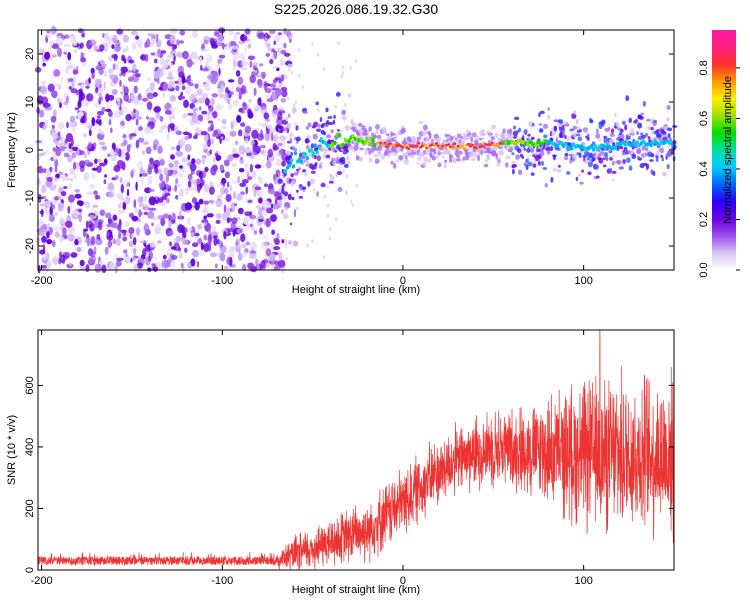 This screenshot has width=750, height=605. Describe the element at coordinates (30, 54) in the screenshot. I see `spectrogram-ytick-label: 20` at that location.